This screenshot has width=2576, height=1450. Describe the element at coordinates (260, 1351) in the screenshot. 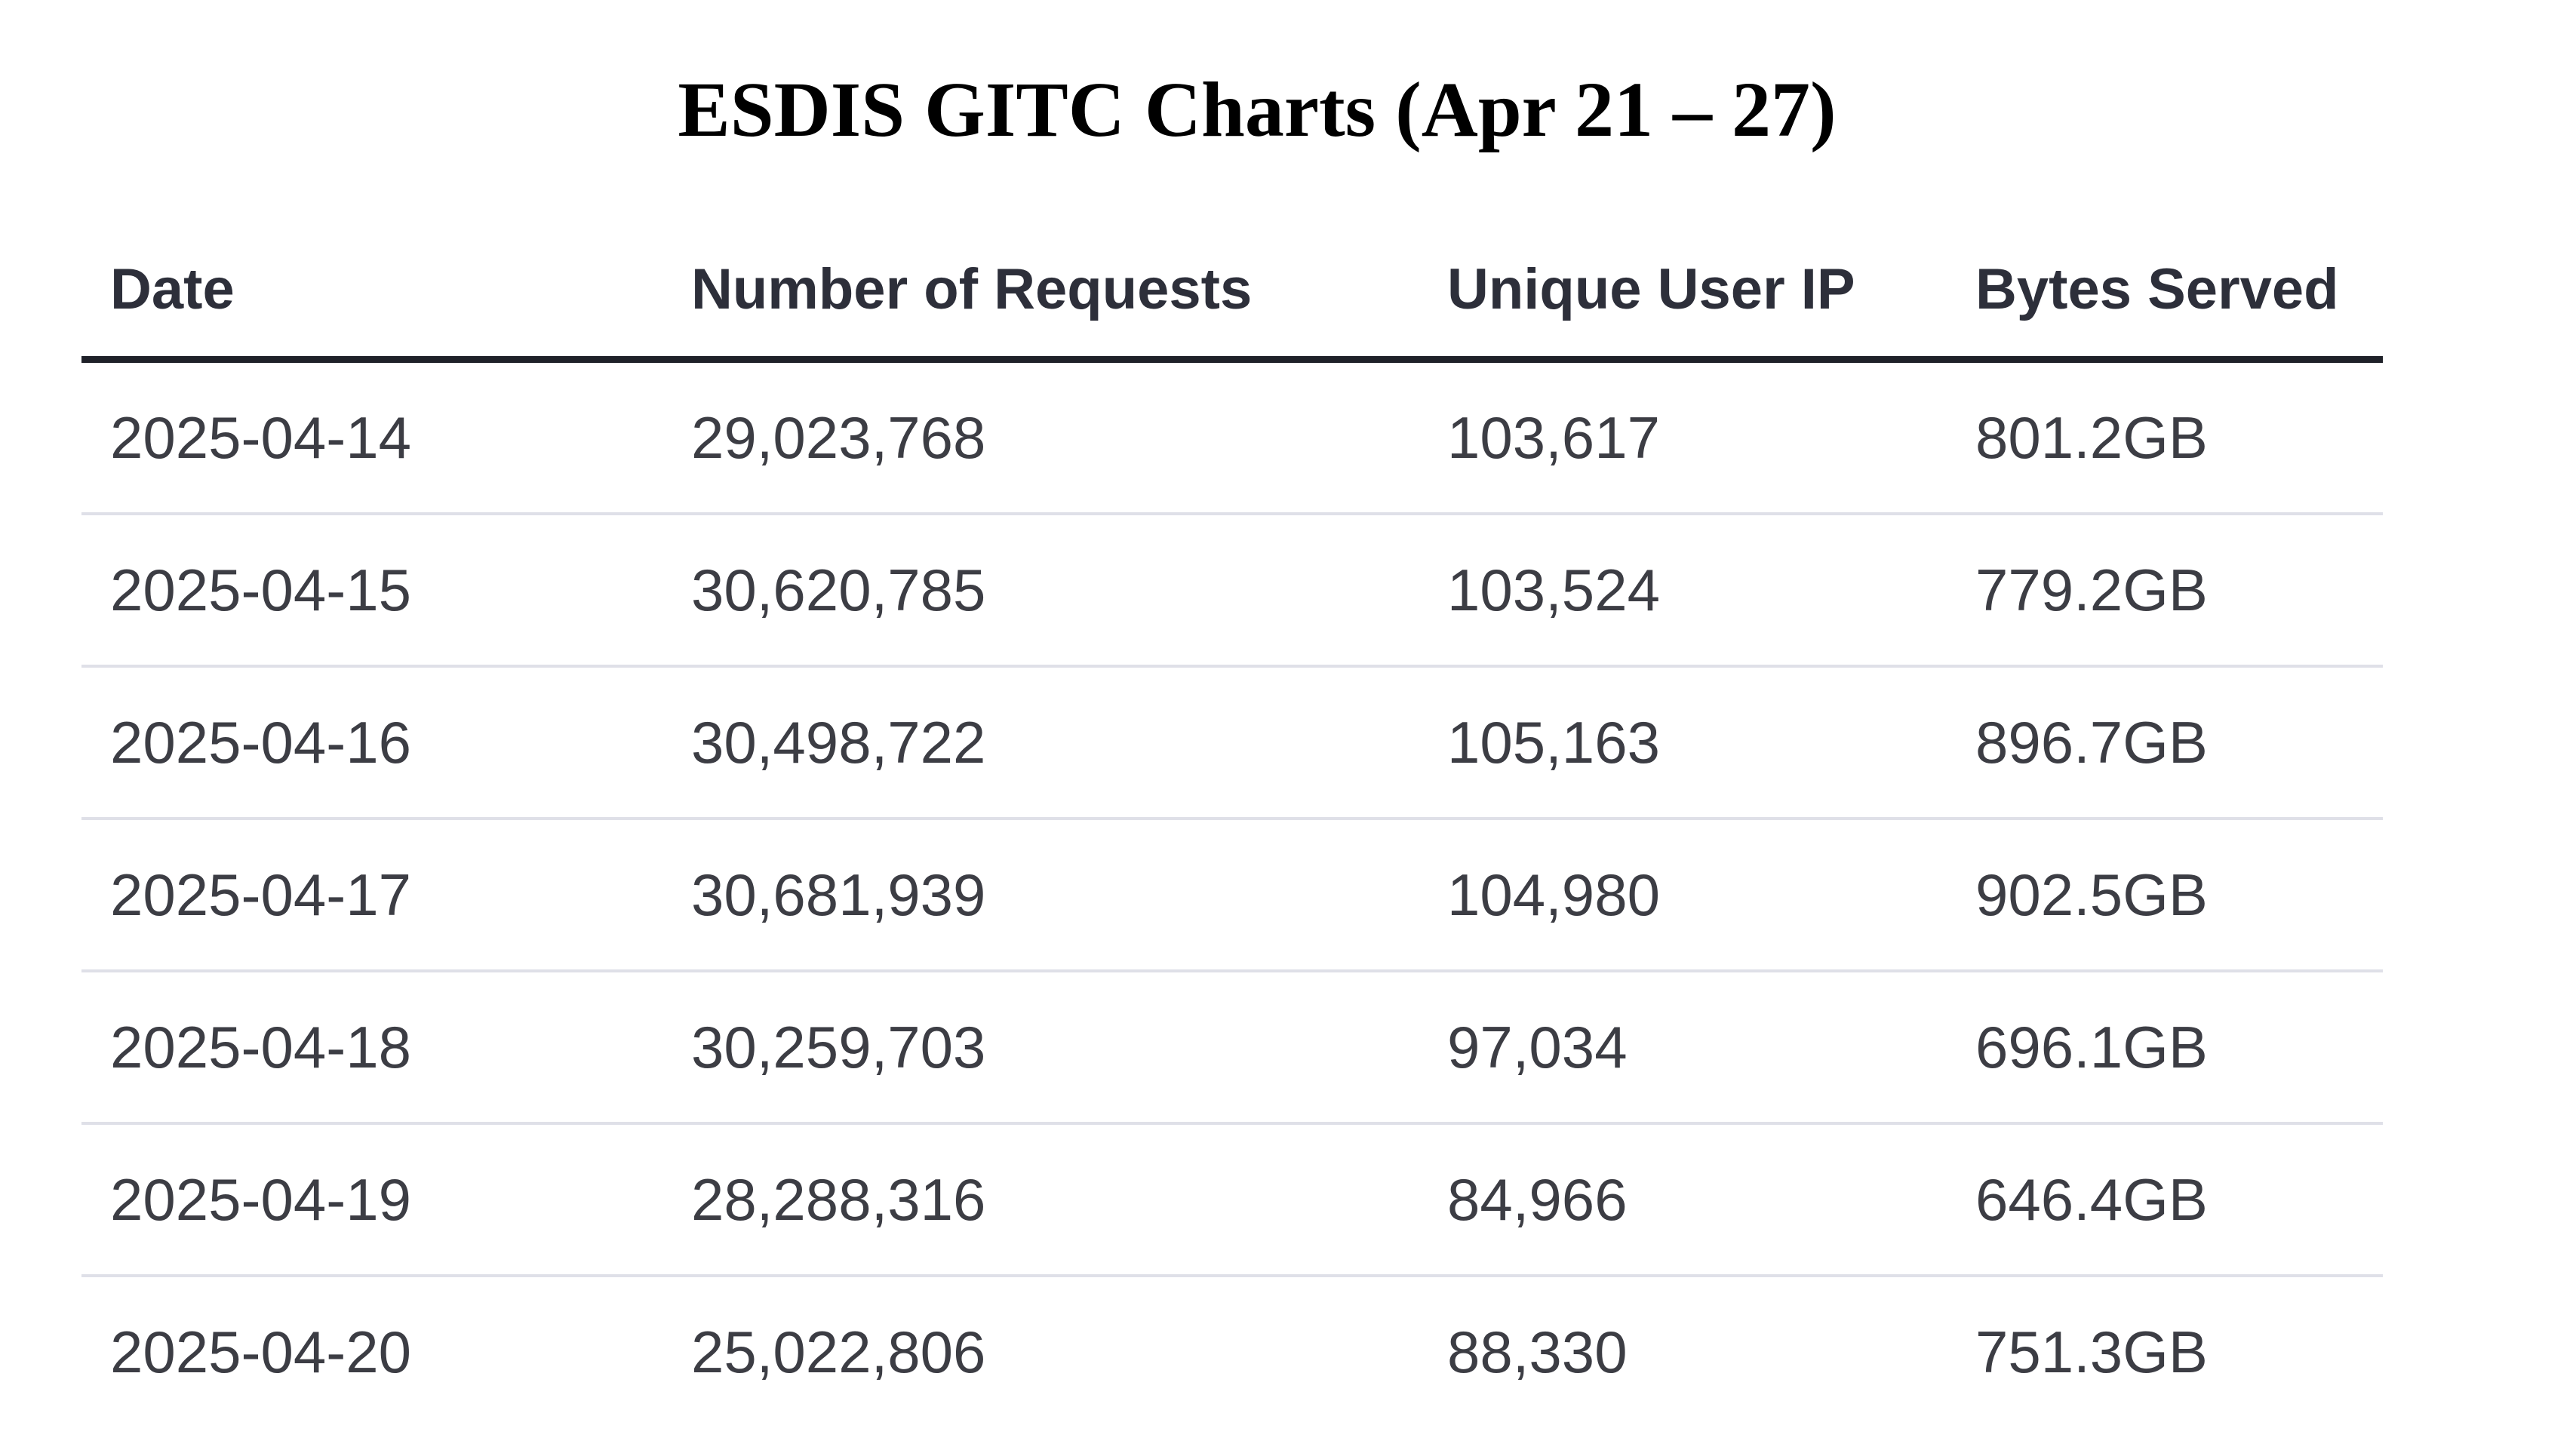

I see `cell-date: 2025-04-20` at that location.